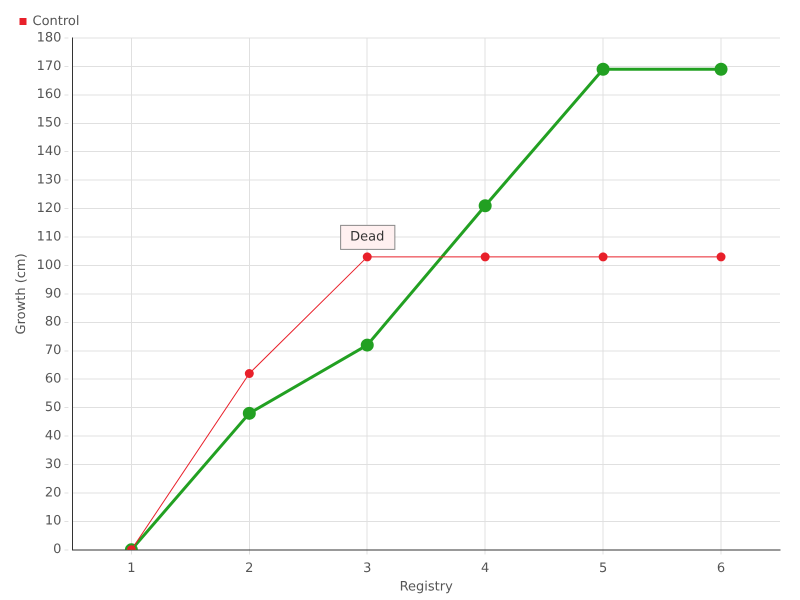 The width and height of the screenshot is (800, 600). What do you see at coordinates (53, 379) in the screenshot?
I see `y-tick-label: 60` at bounding box center [53, 379].